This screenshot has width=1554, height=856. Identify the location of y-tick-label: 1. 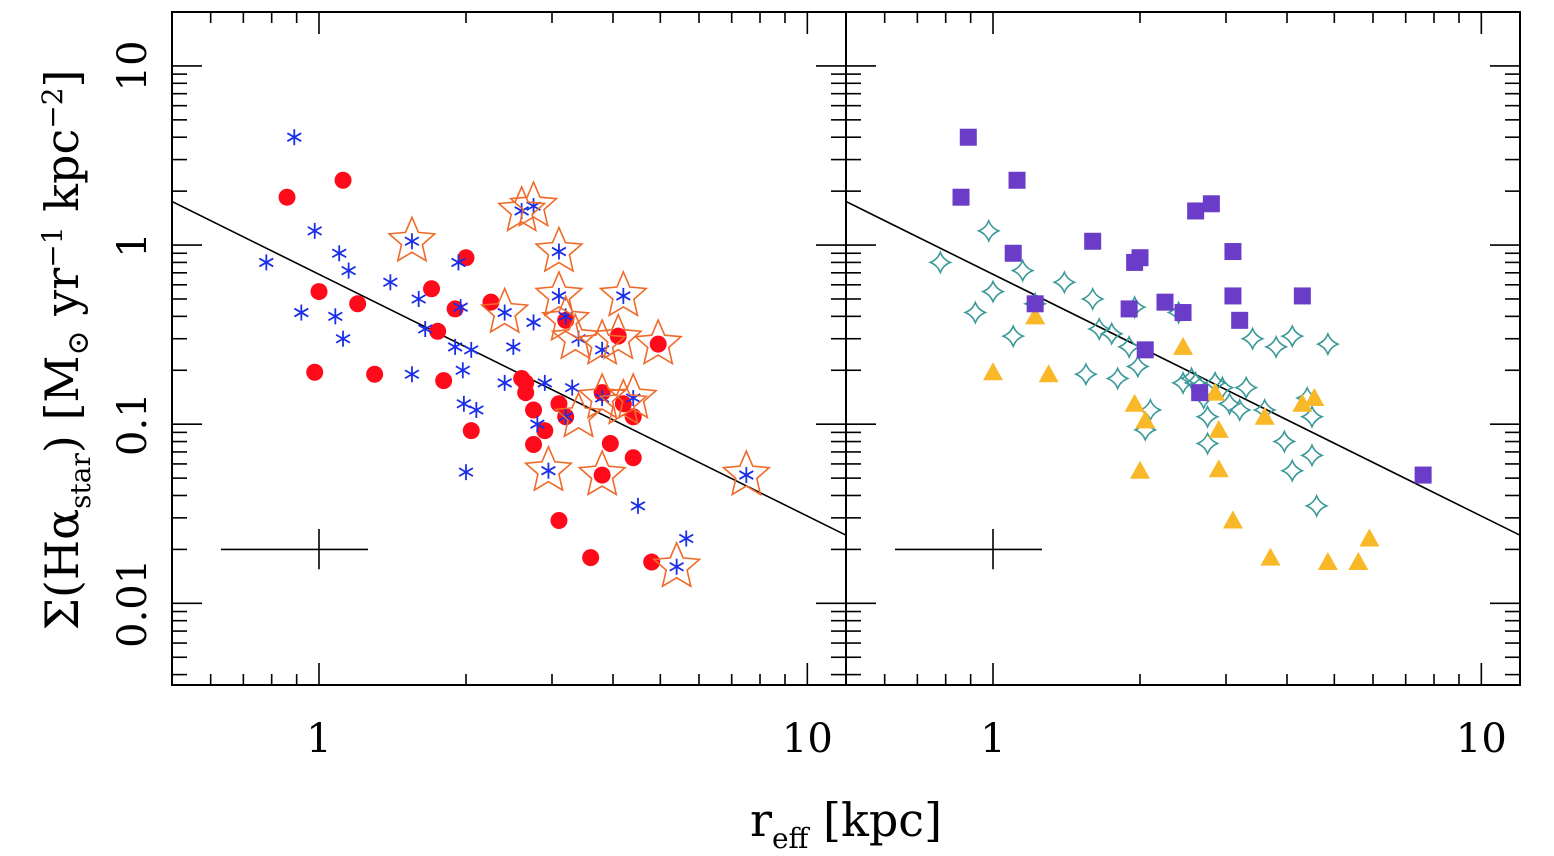
(133, 244).